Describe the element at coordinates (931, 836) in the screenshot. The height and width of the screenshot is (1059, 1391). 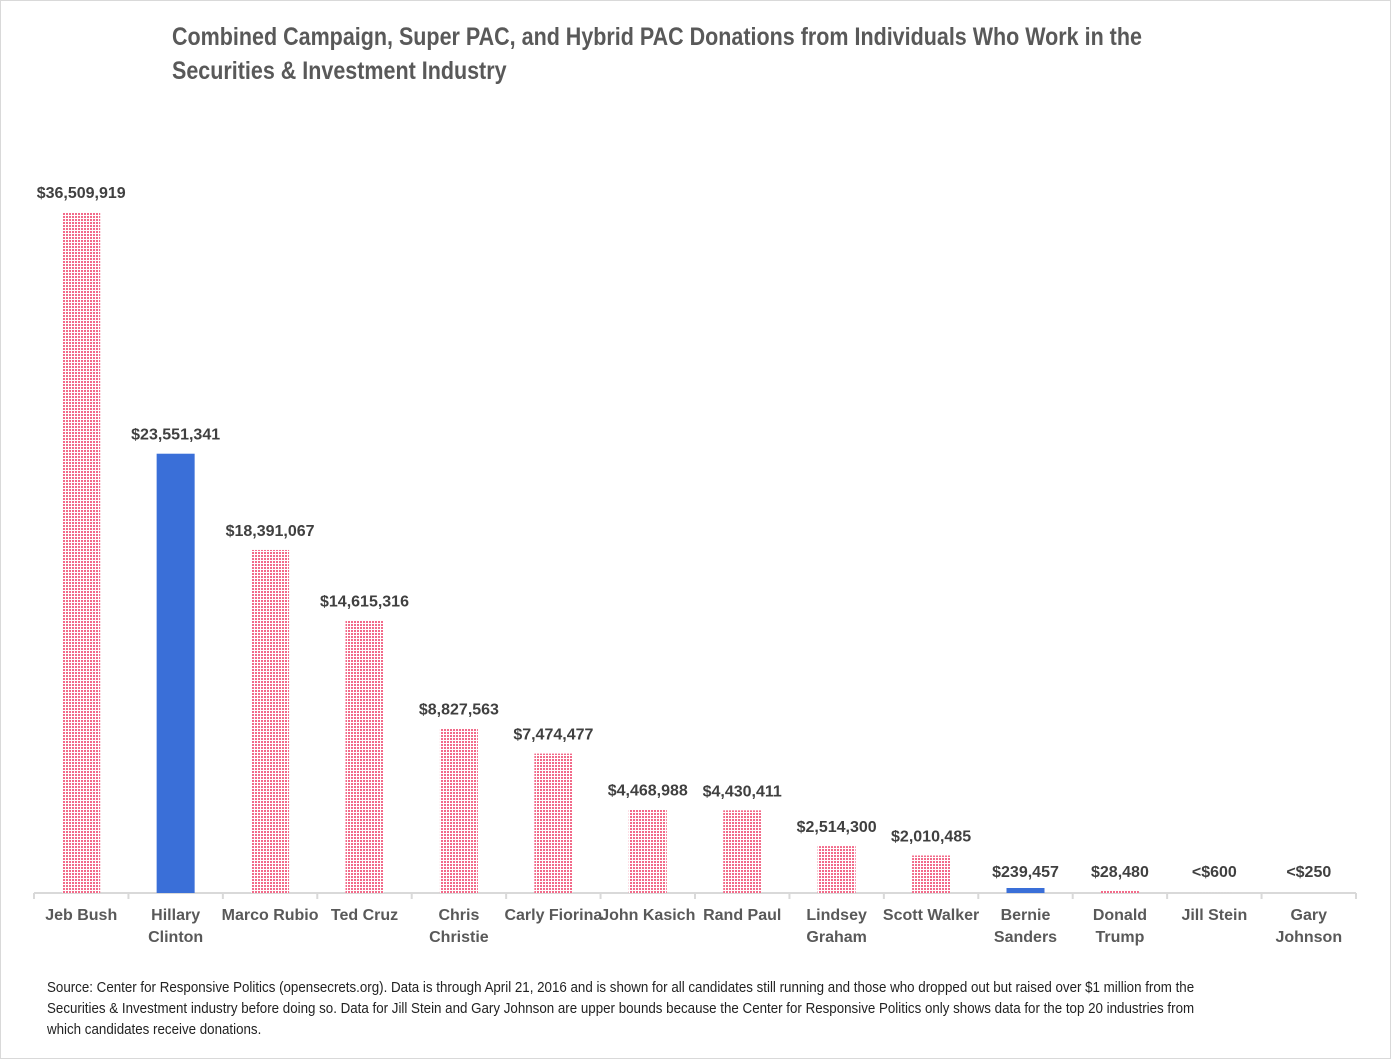
I see `data-label: $2,010,485` at that location.